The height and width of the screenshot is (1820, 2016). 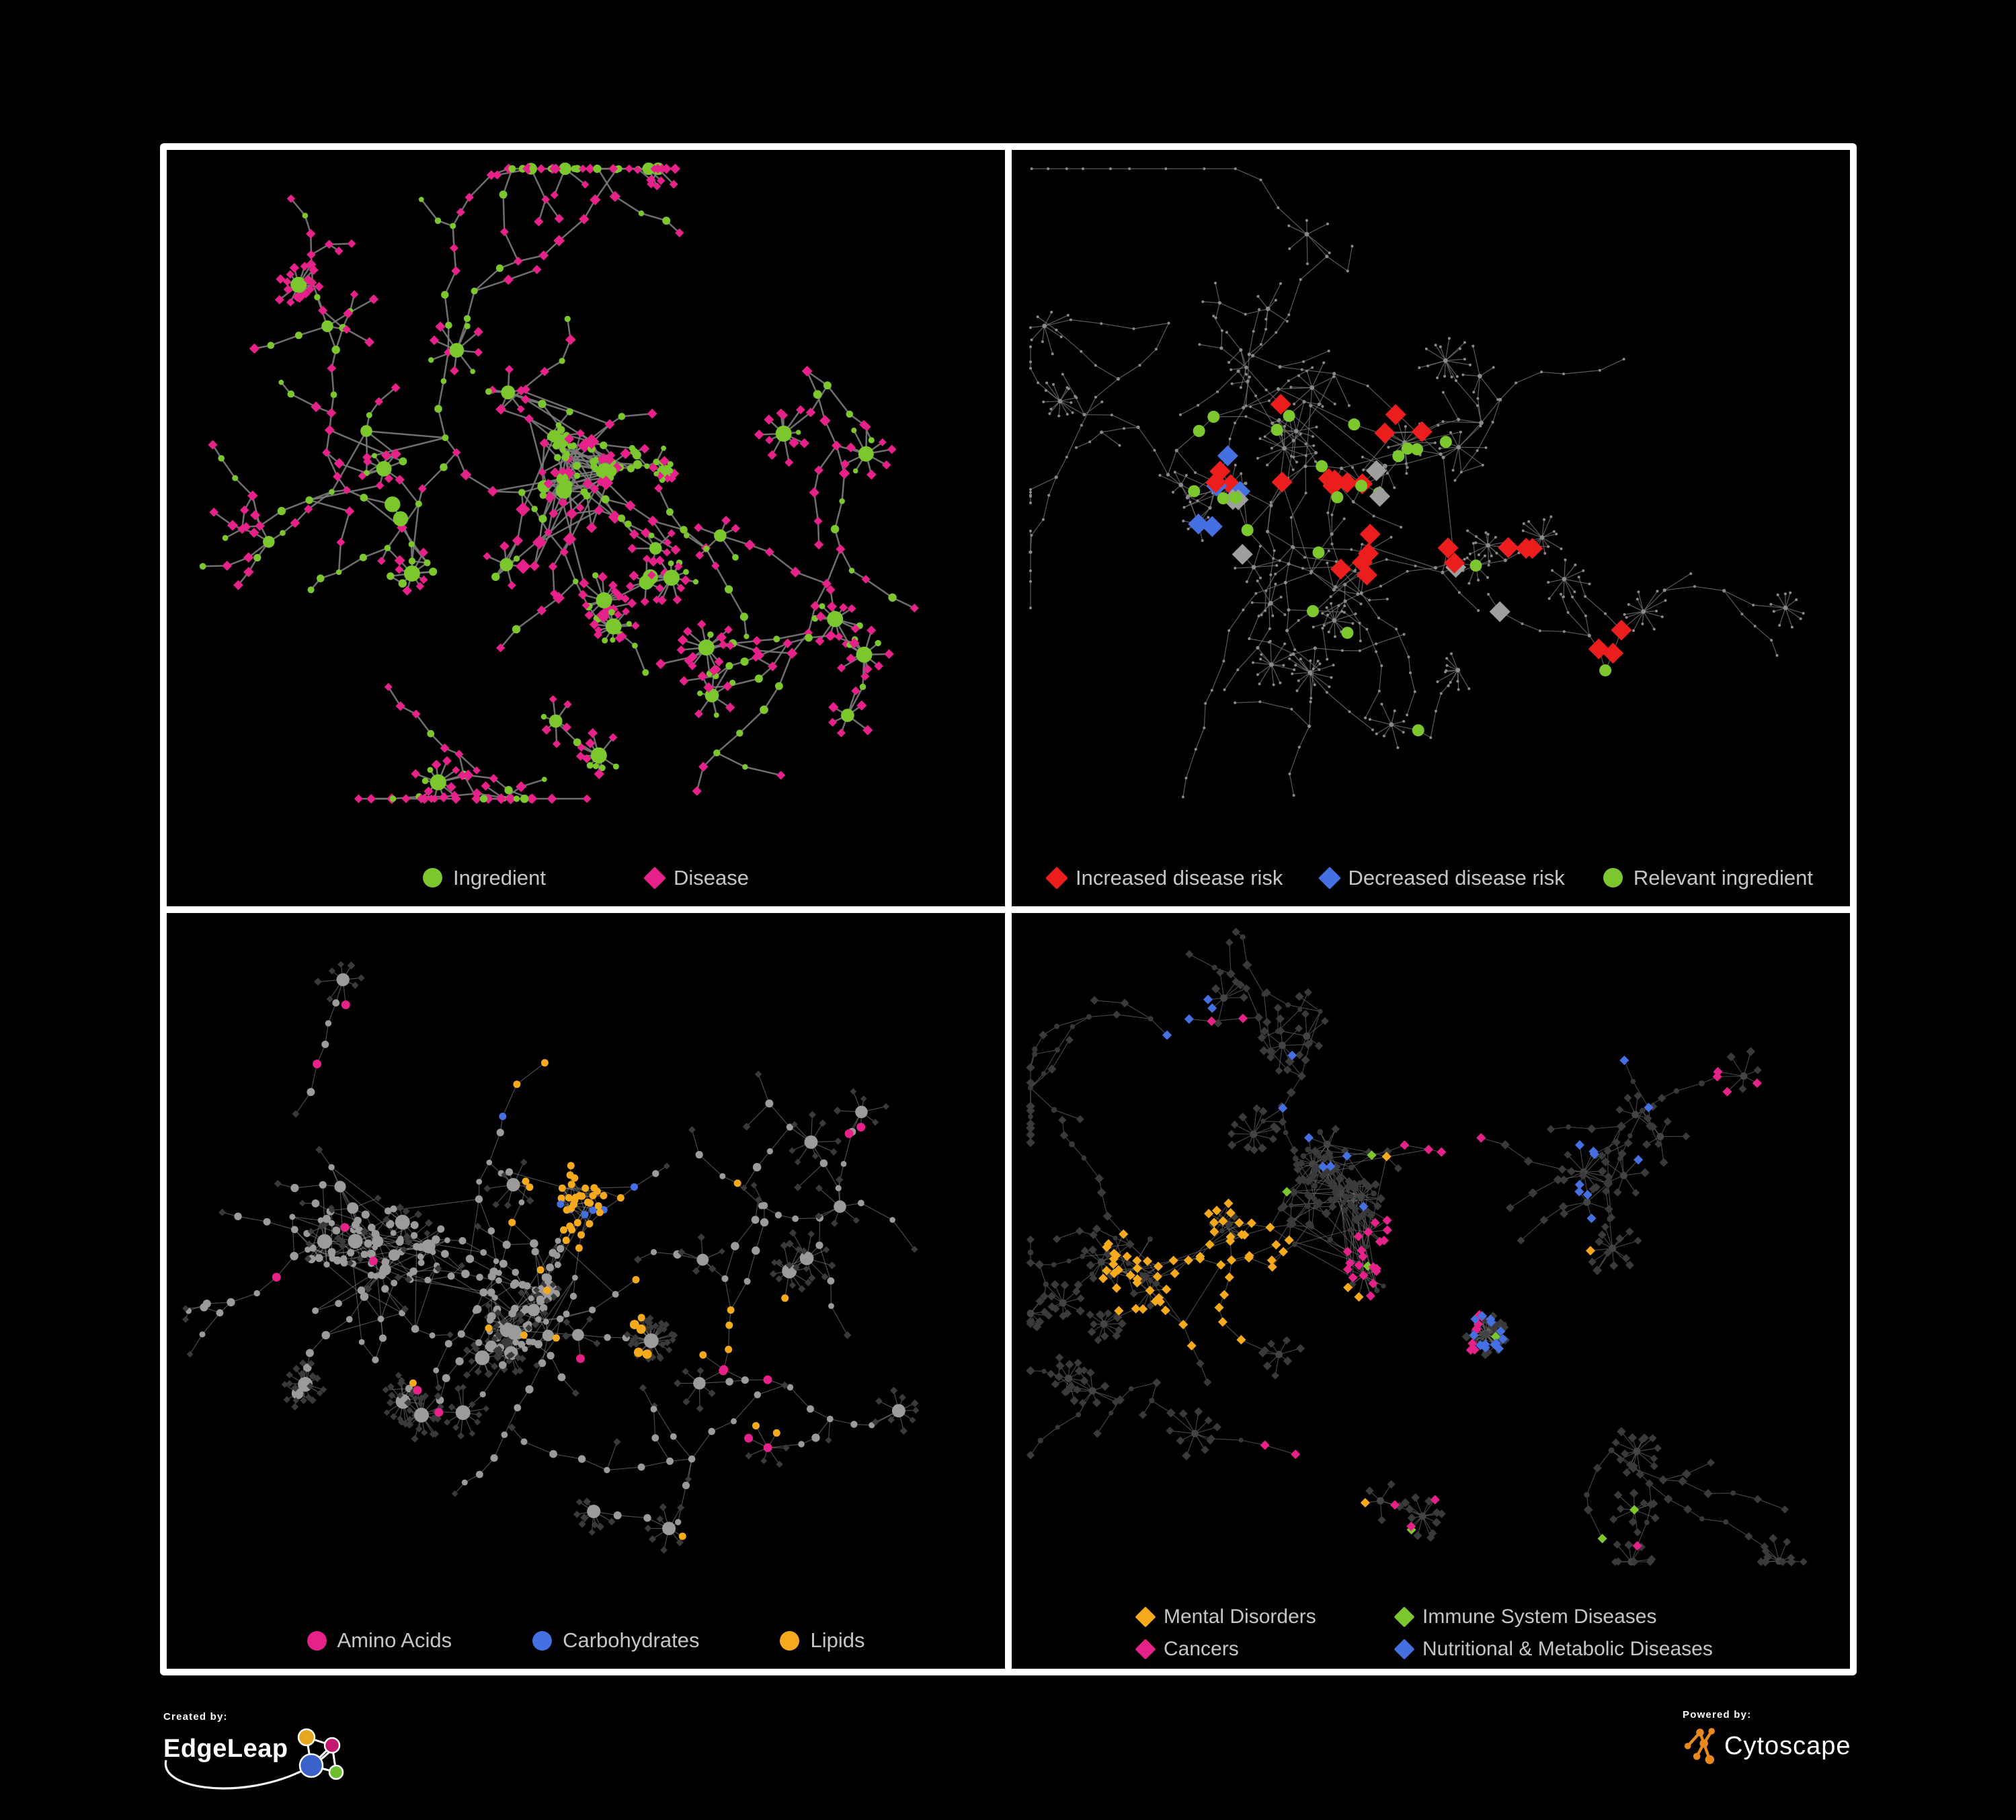 What do you see at coordinates (332, 1745) in the screenshot?
I see `edgeleap-node-magenta` at bounding box center [332, 1745].